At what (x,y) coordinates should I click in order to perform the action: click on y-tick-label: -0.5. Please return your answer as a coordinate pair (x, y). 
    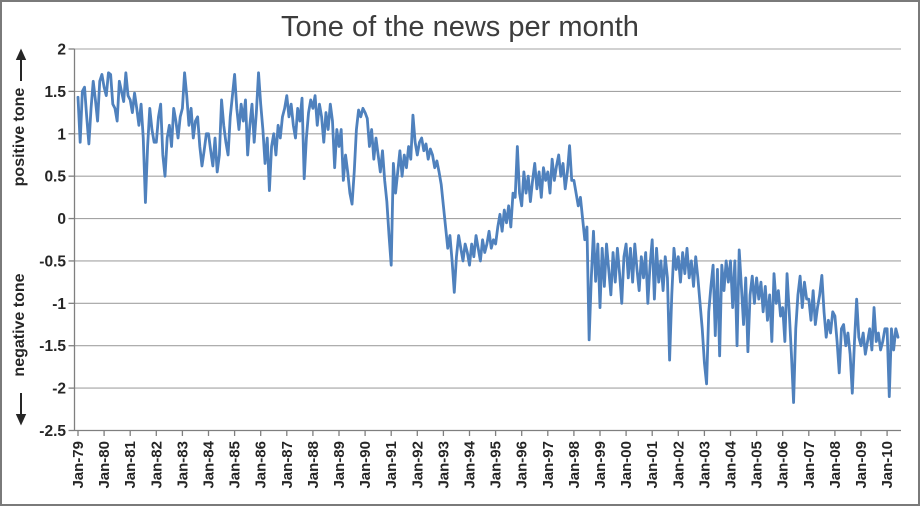
    Looking at the image, I should click on (52, 261).